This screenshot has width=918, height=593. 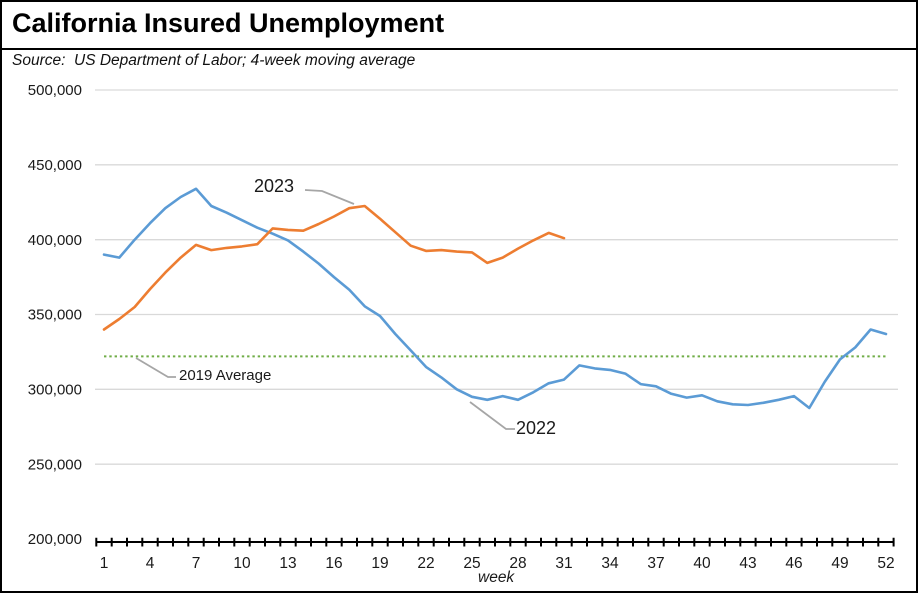 What do you see at coordinates (55, 165) in the screenshot?
I see `y-tick-label: 450,000` at bounding box center [55, 165].